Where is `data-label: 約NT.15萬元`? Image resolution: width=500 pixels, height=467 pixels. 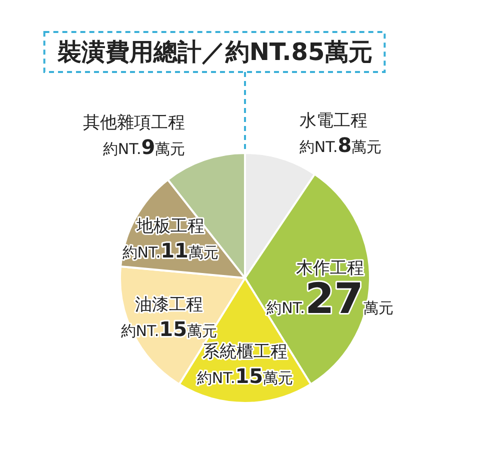
data-label: 約NT.15萬元 is located at coordinates (245, 376).